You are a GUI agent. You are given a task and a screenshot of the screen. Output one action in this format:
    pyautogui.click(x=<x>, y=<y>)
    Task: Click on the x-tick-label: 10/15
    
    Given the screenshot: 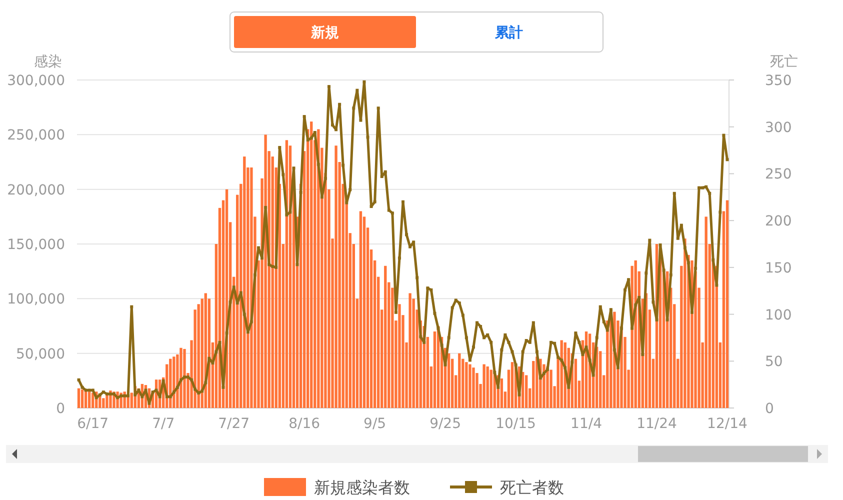 What is the action you would take?
    pyautogui.click(x=516, y=424)
    